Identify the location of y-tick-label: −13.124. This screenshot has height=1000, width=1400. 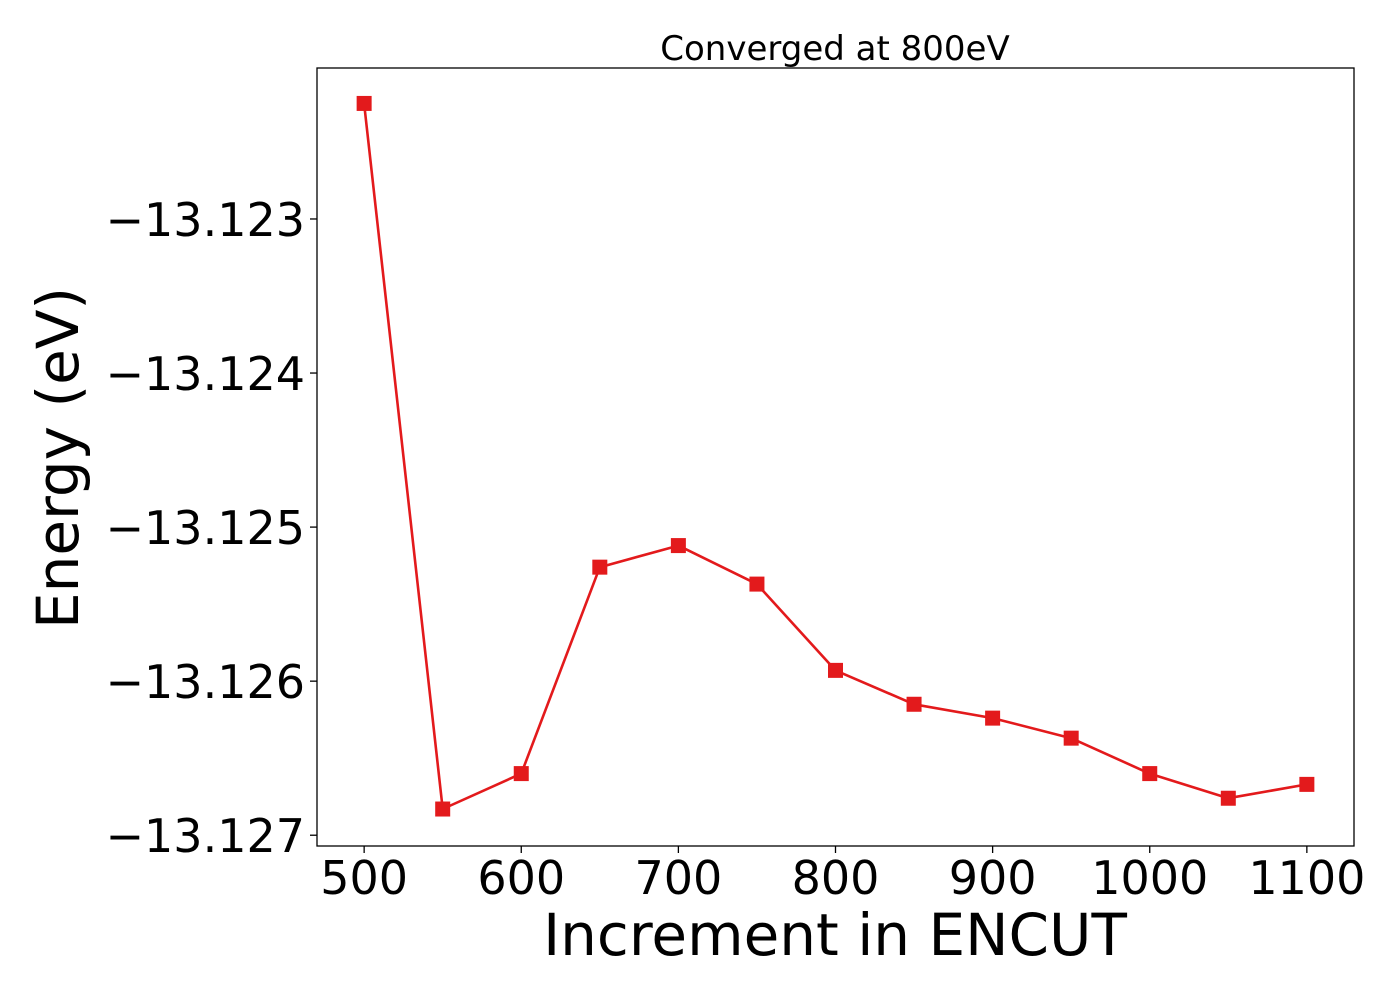
(206, 374).